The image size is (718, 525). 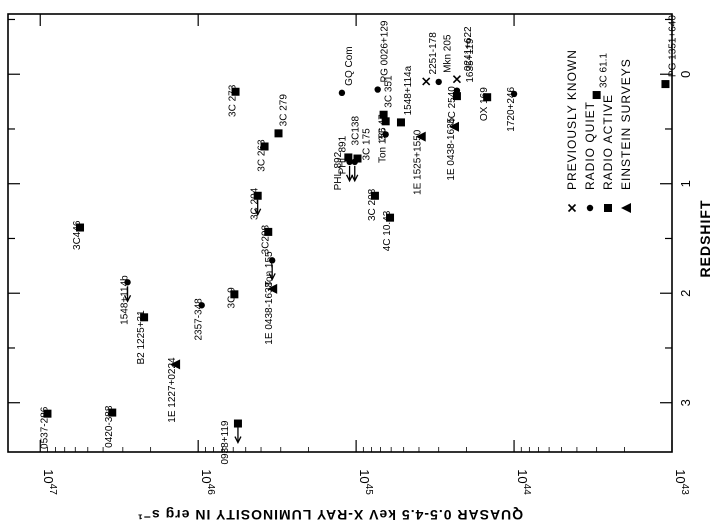 What do you see at coordinates (444, 60) in the screenshot?
I see `data-point: Mkn 205` at bounding box center [444, 60].